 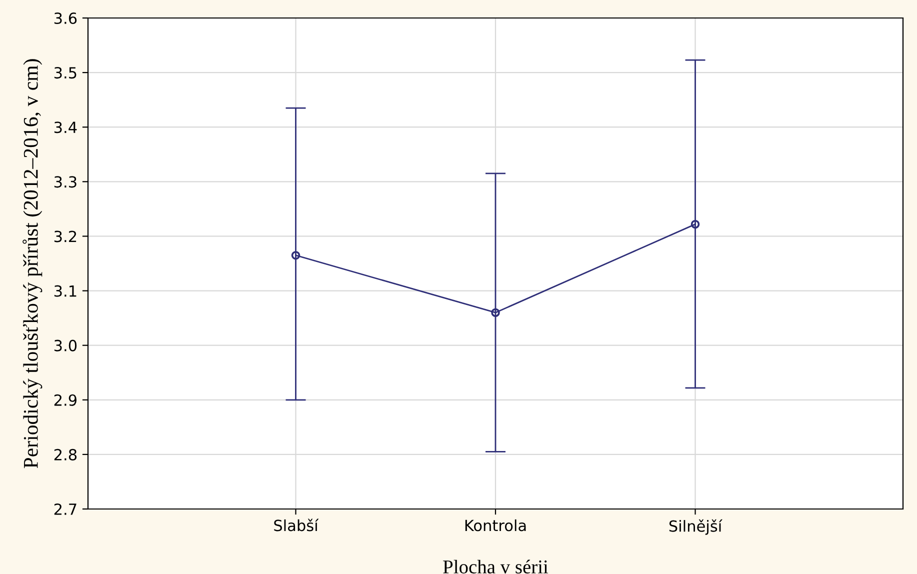 I want to click on y-tick-label: 3.3, so click(x=65, y=182).